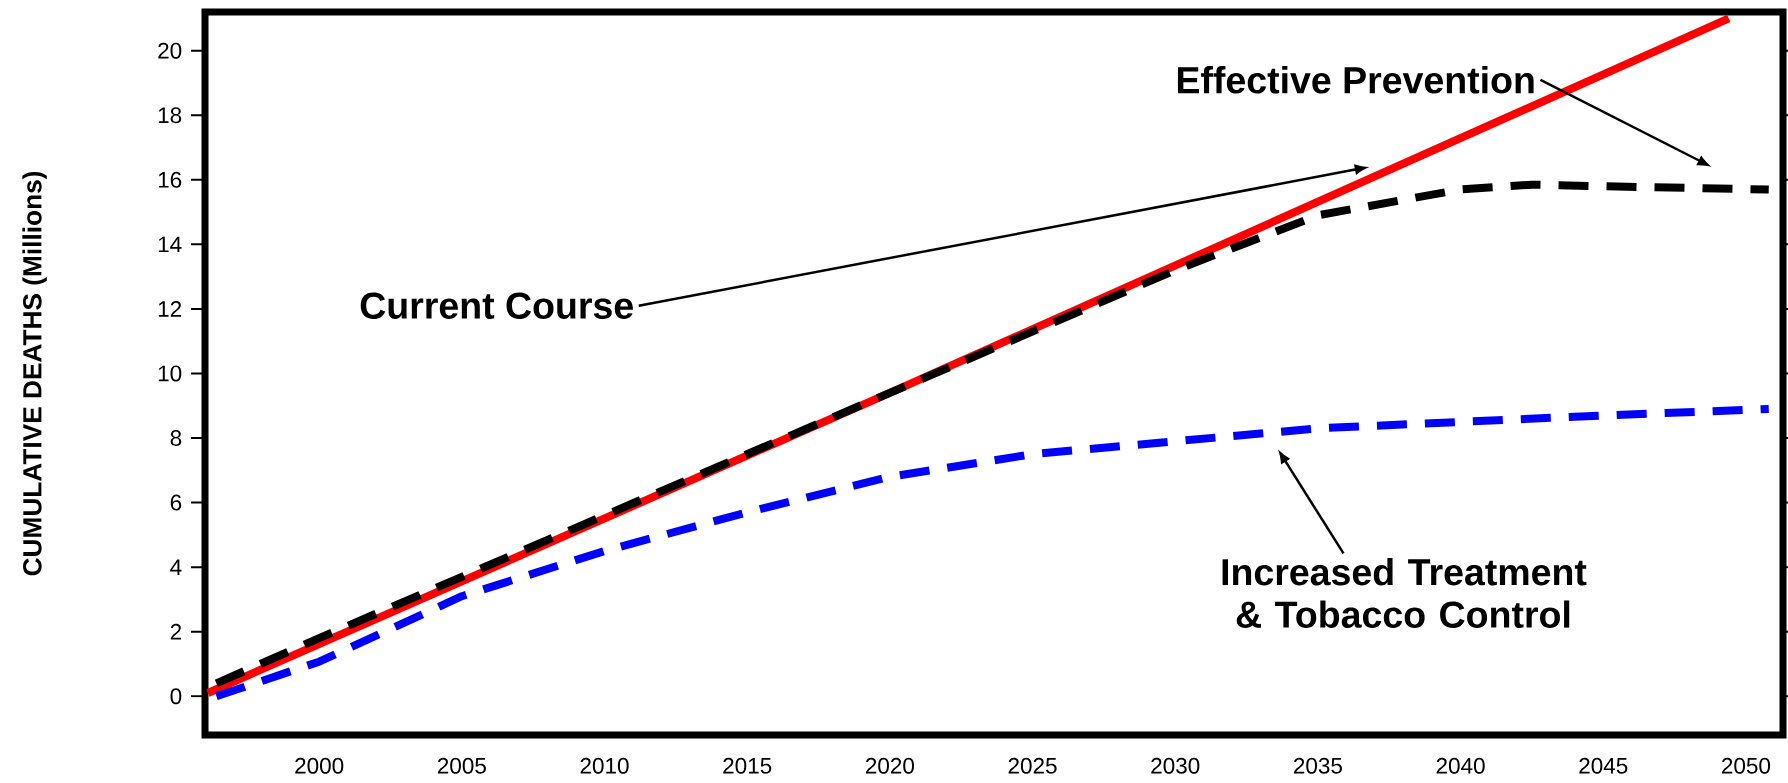 The image size is (1788, 783). I want to click on annotation: Current Course, so click(496, 305).